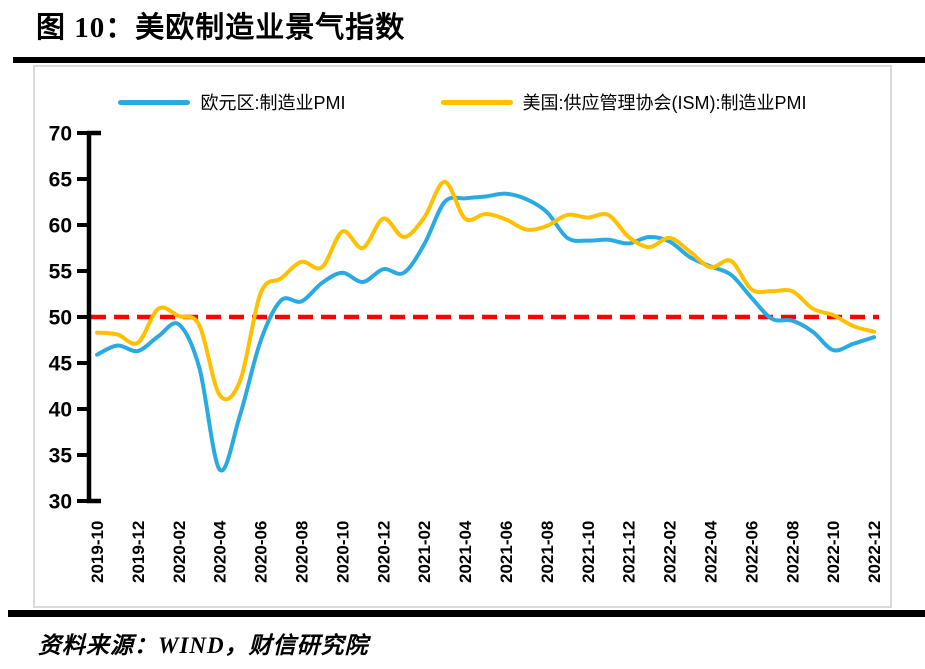 Image resolution: width=925 pixels, height=669 pixels. I want to click on legend-item-us-ism: 美国:供应管理协会(ISM):制造业PMI, so click(623, 102).